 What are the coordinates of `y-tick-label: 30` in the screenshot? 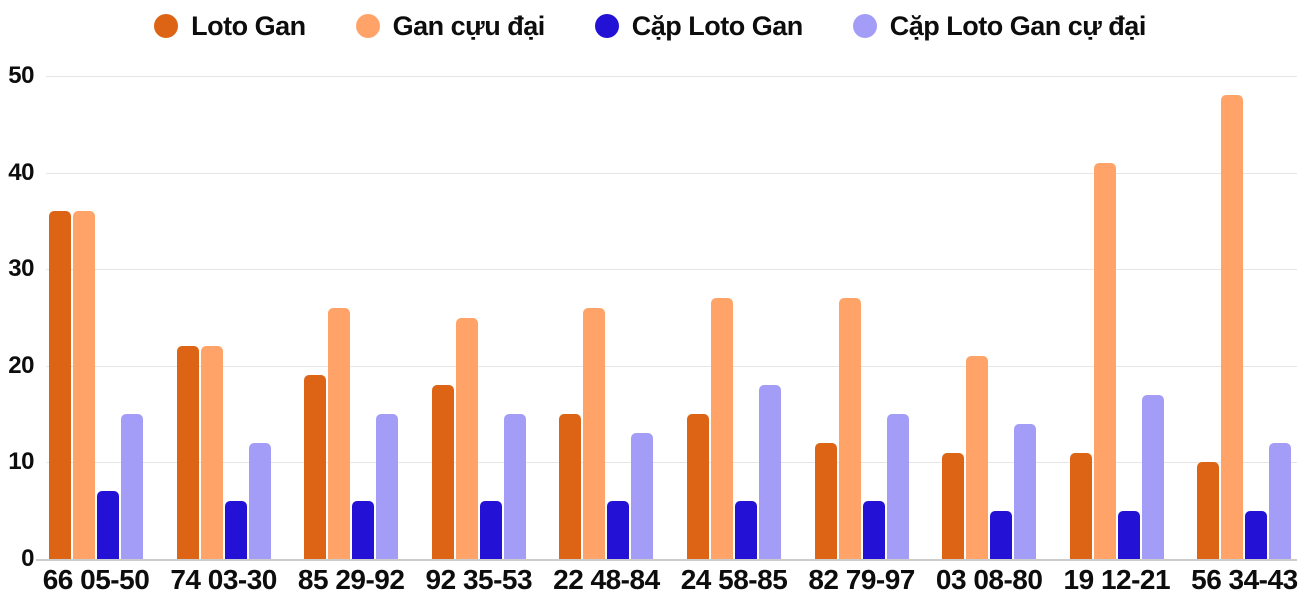 It's located at (21, 269).